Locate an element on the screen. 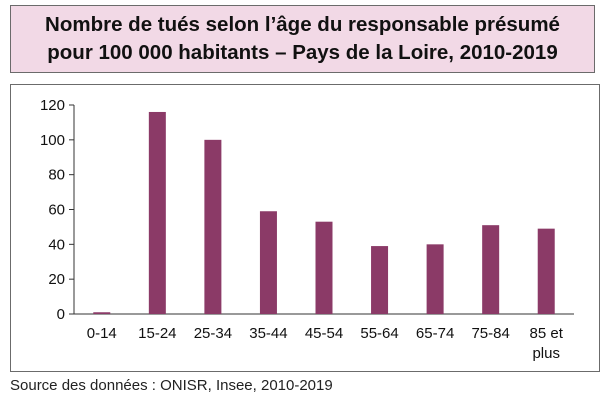  x-tick-label: 25-34 is located at coordinates (213, 333).